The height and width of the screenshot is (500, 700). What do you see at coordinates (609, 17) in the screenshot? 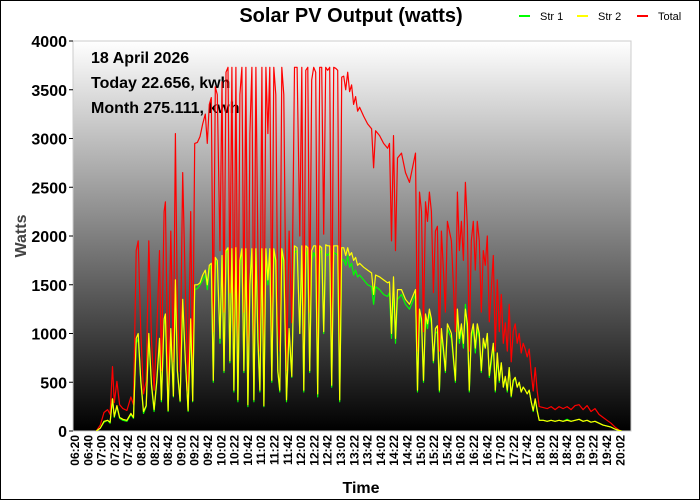
I see `legend-label: Str 2` at bounding box center [609, 17].